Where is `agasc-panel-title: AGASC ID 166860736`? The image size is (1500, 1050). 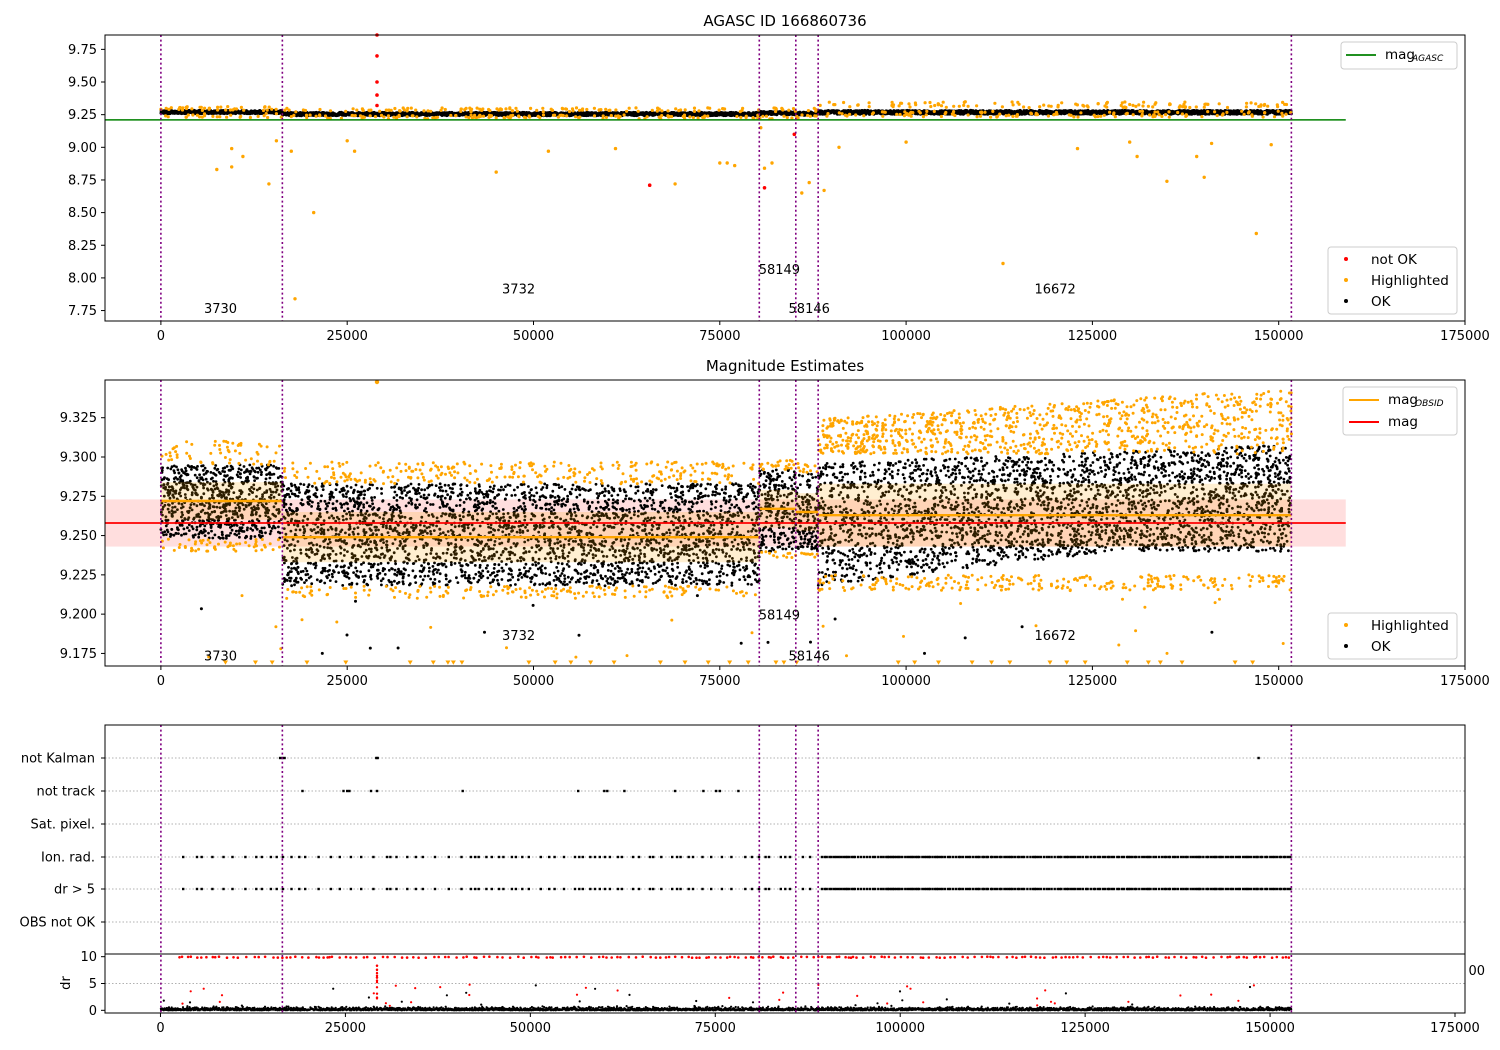 agasc-panel-title: AGASC ID 166860736 is located at coordinates (784, 21).